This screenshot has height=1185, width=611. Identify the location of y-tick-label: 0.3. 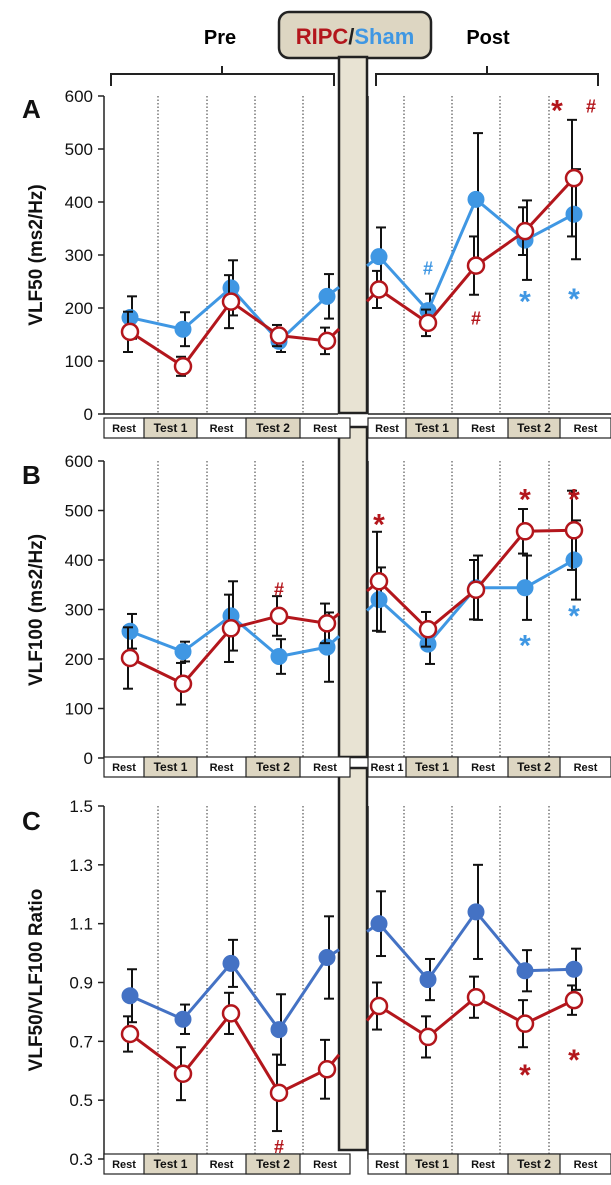
(81, 1159).